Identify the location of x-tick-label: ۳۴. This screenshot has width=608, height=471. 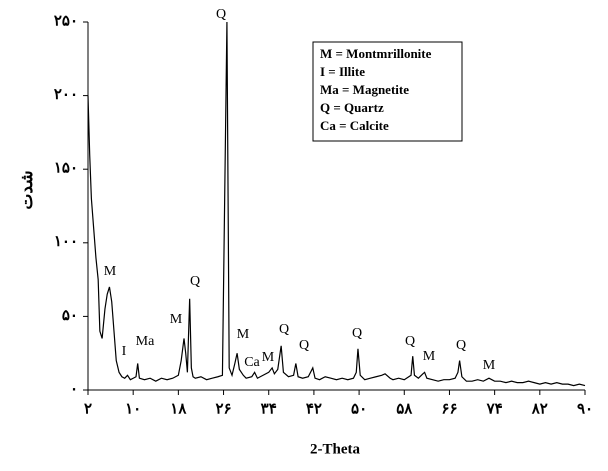
(269, 409).